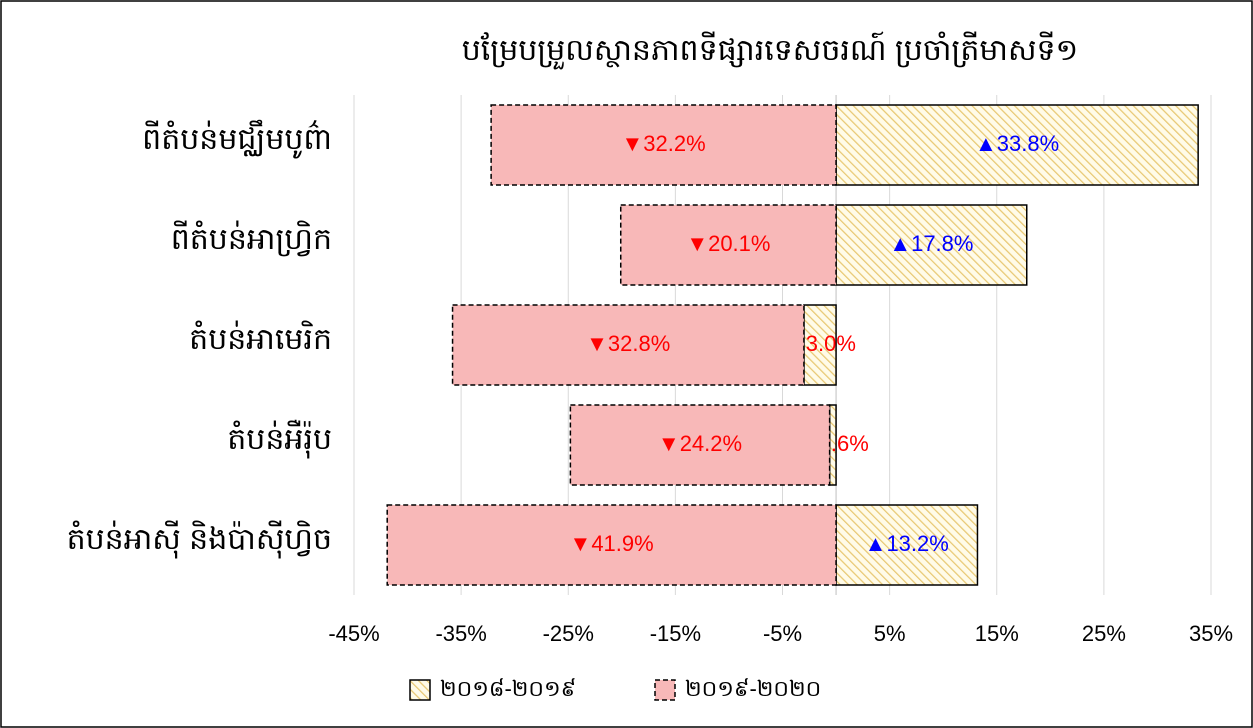  What do you see at coordinates (237, 139) in the screenshot?
I see `y-tick-label: ពីតំបន់មជ្ឈឹមបូព៌ា` at bounding box center [237, 139].